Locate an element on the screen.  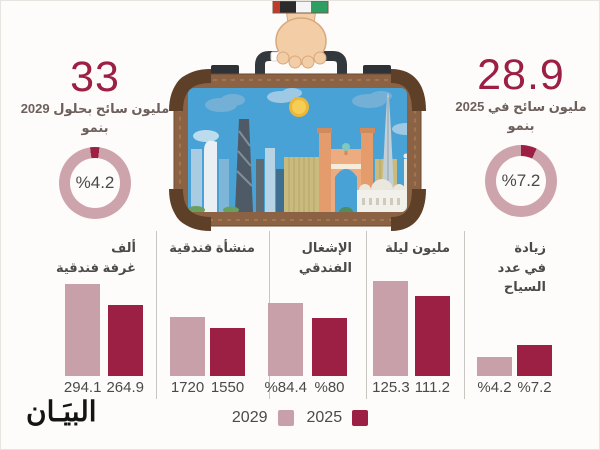
bar-value: %84.4 is located at coordinates (285, 387).